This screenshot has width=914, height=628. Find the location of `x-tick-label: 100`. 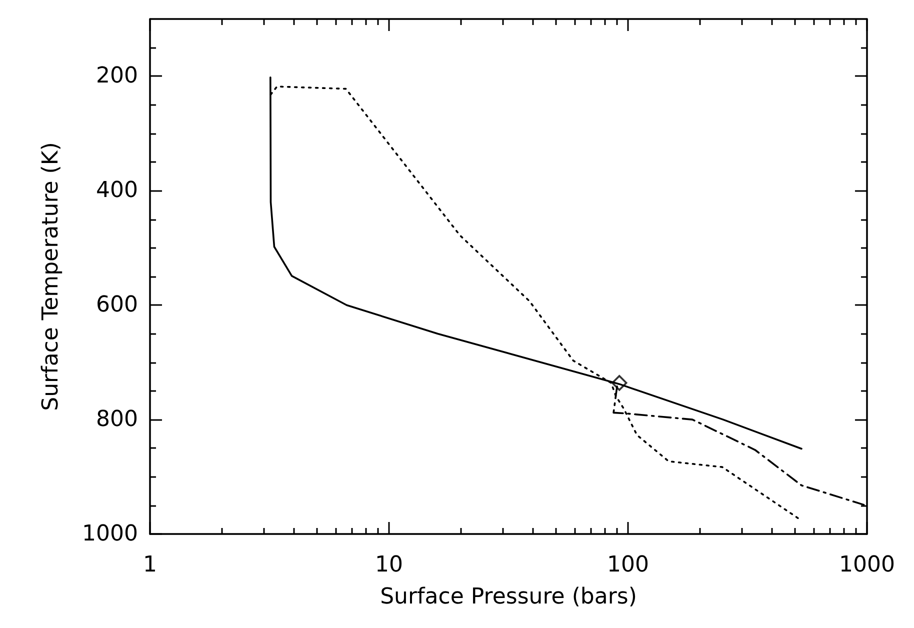

x-tick-label: 100 is located at coordinates (628, 565).